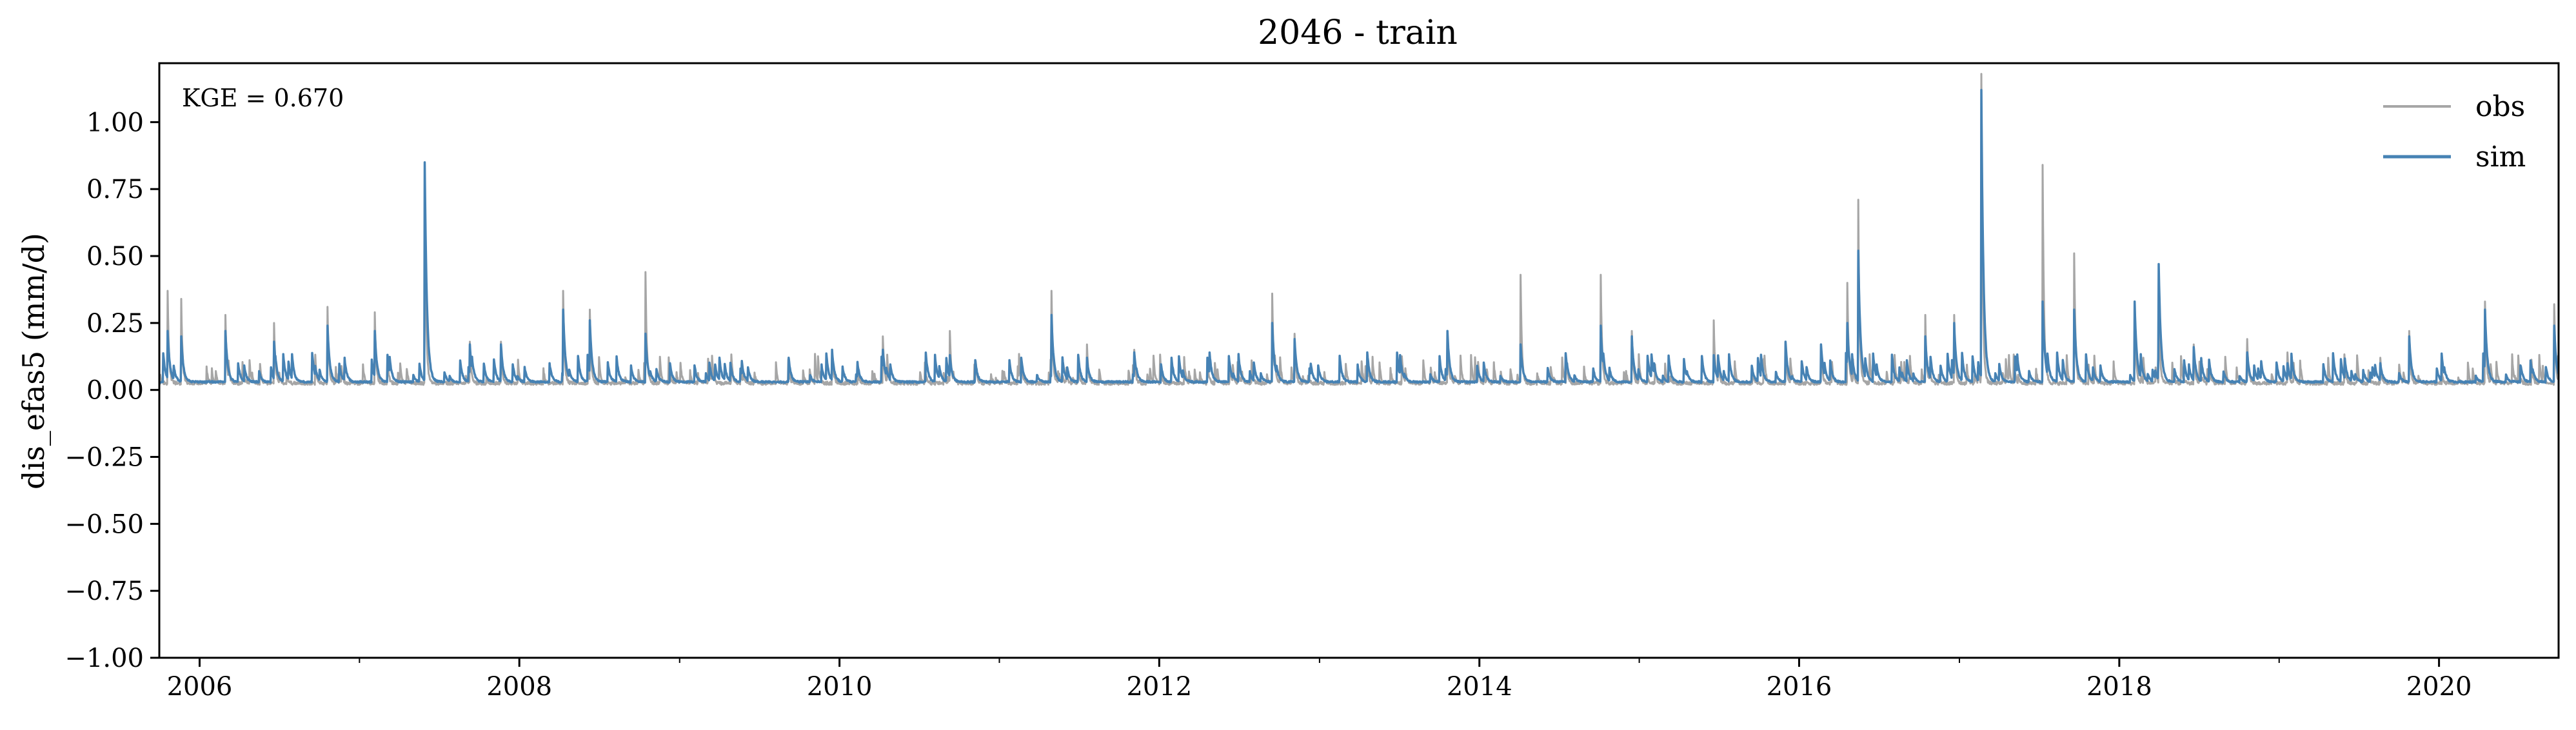  Describe the element at coordinates (115, 122) in the screenshot. I see `y-tick-label: 1.00` at that location.